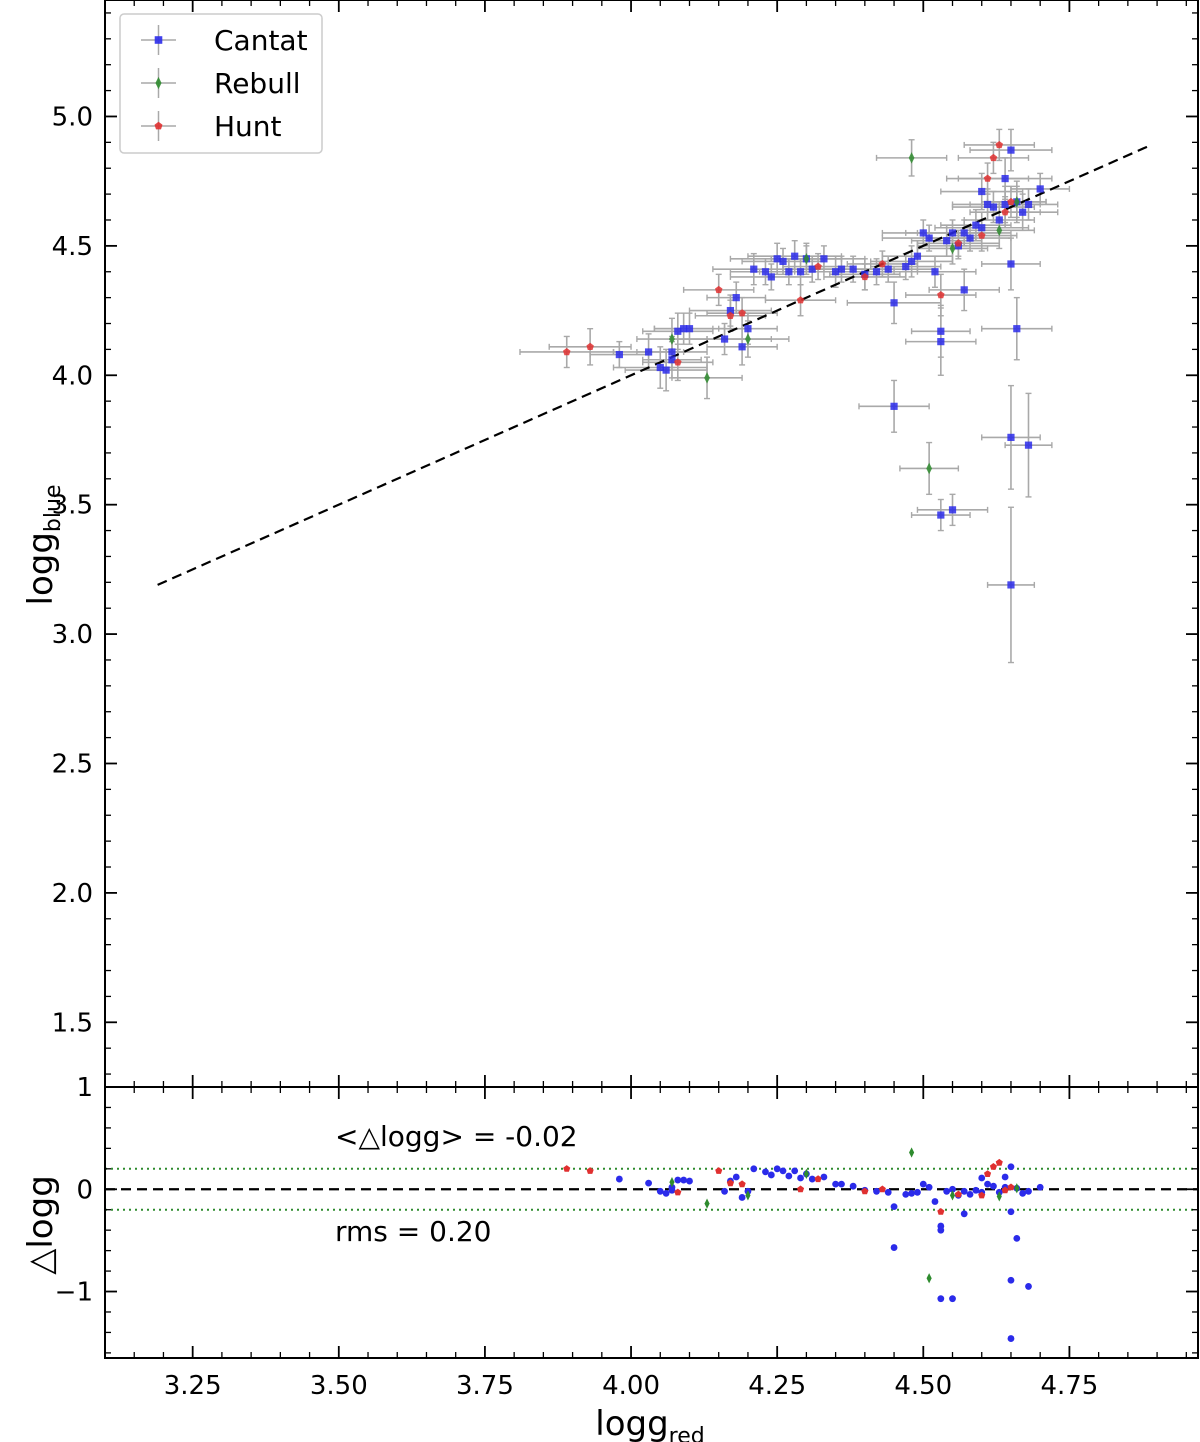 Image resolution: width=1200 pixels, height=1442 pixels. Describe the element at coordinates (41, 568) in the screenshot. I see `main-ylabel-base: logg` at that location.